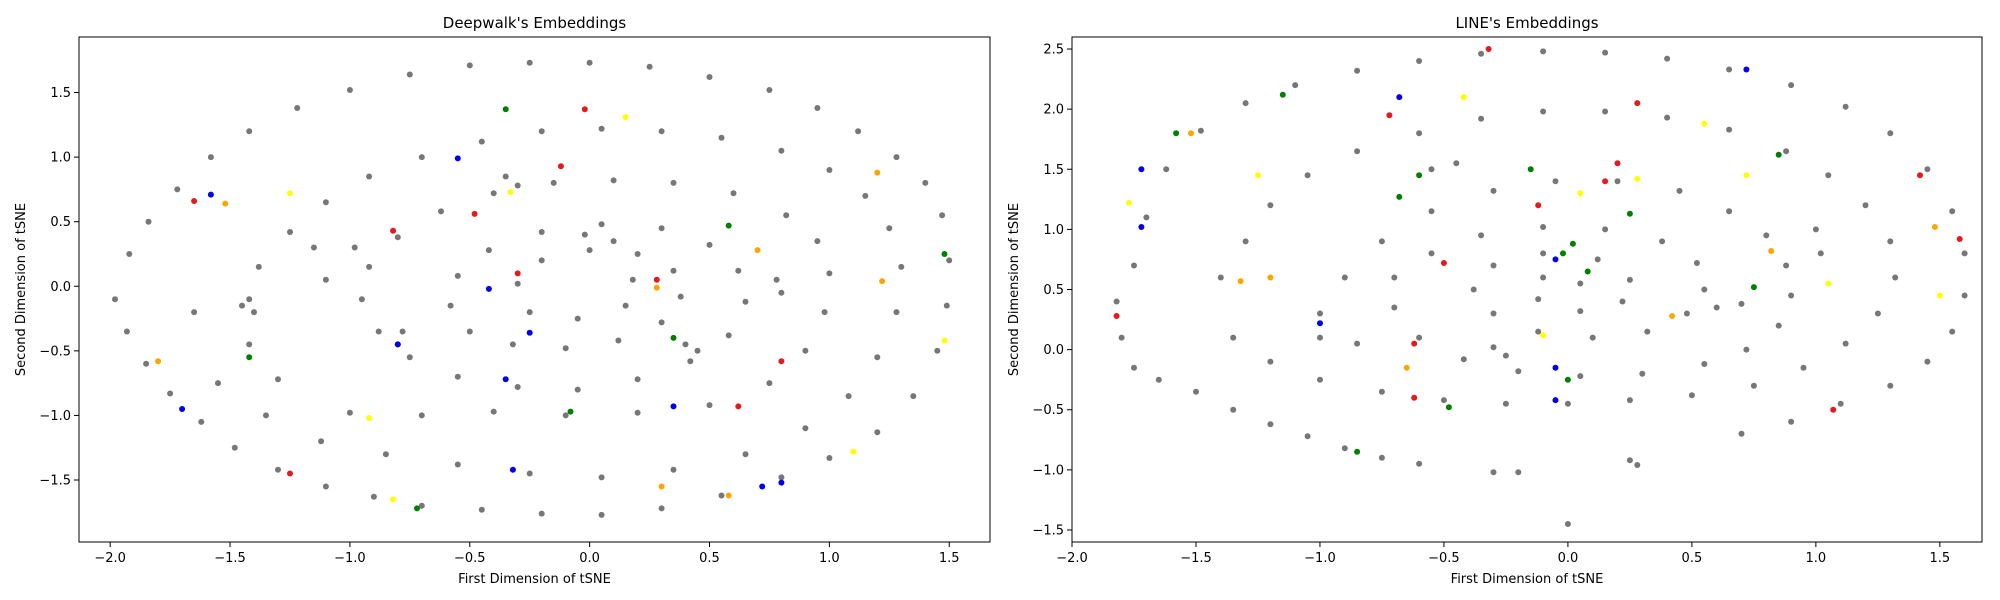 The width and height of the screenshot is (2000, 600). Describe the element at coordinates (829, 558) in the screenshot. I see `x-tick-label: 1.0` at that location.